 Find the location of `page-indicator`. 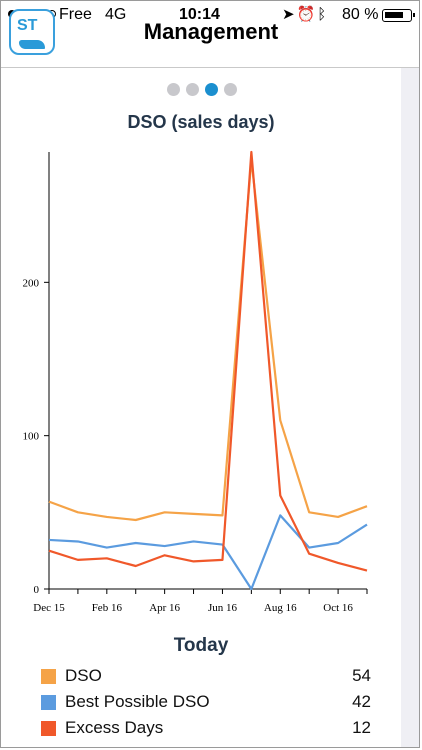

page-indicator is located at coordinates (202, 89).